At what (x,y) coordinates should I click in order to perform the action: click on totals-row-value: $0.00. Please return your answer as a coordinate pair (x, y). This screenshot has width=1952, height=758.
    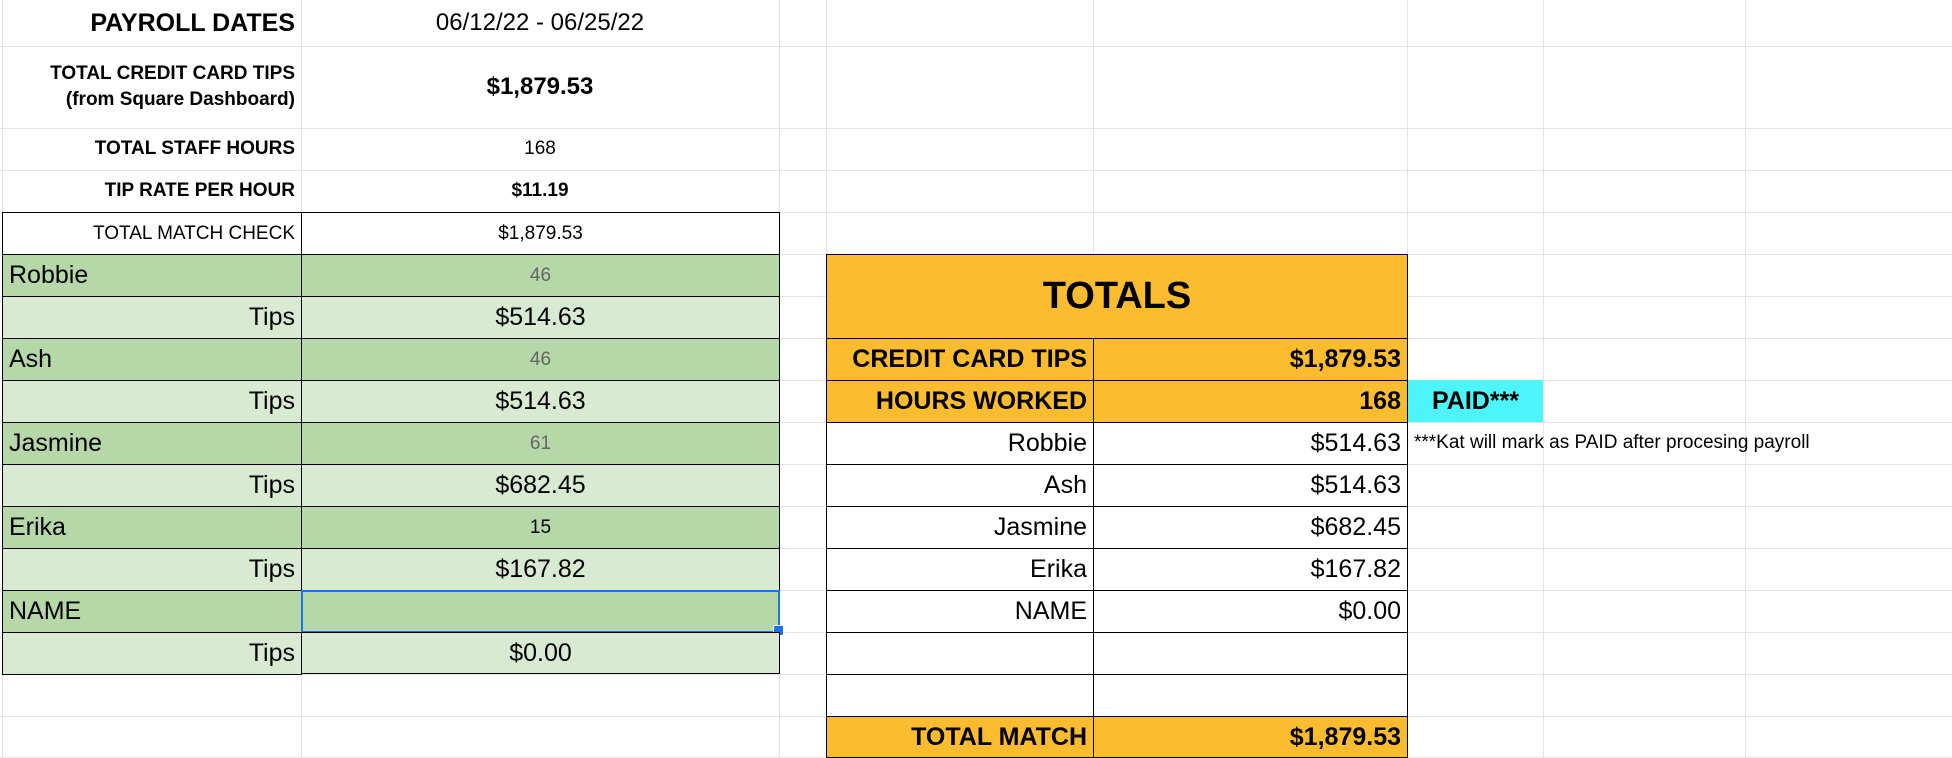
    Looking at the image, I should click on (1250, 611).